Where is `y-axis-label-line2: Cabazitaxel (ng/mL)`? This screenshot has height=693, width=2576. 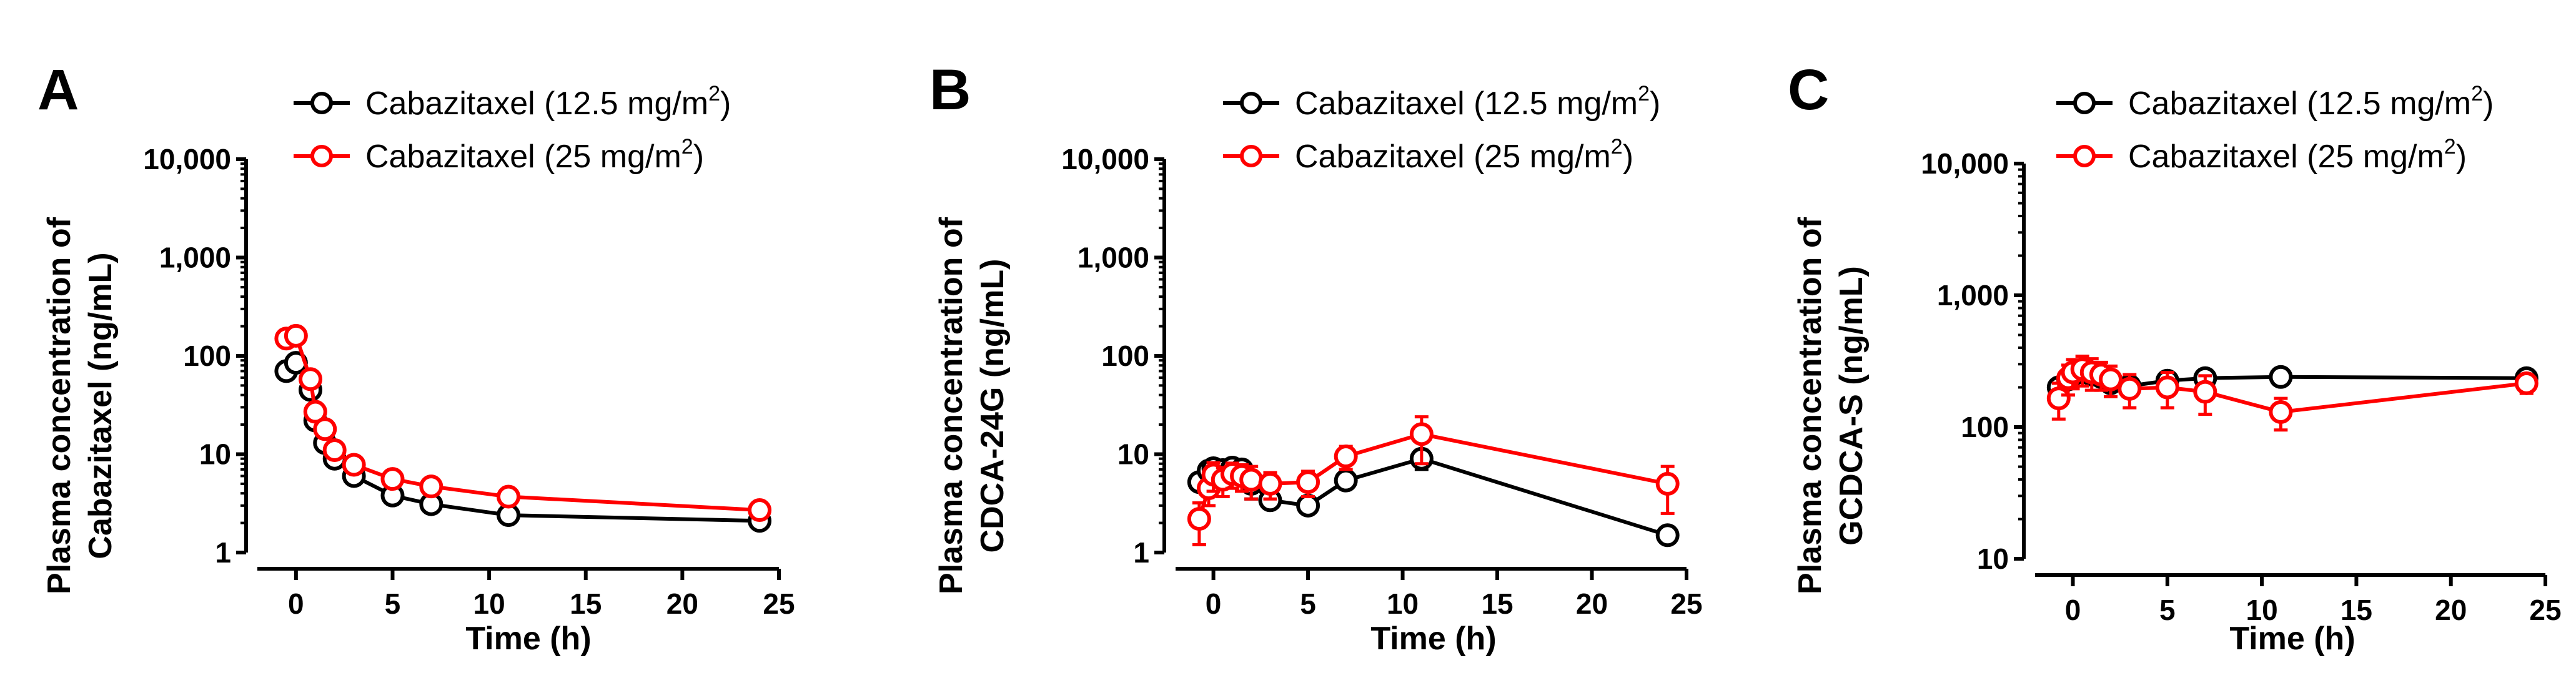 y-axis-label-line2: Cabazitaxel (ng/mL) is located at coordinates (100, 405).